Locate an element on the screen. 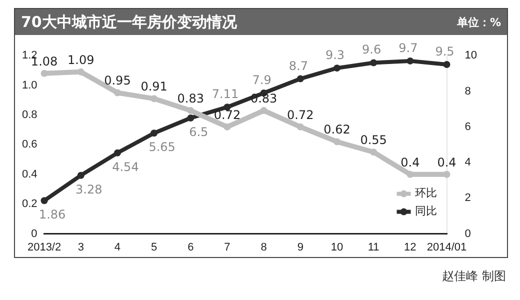 Image resolution: width=520 pixels, height=300 pixels. data-label: 9.6 is located at coordinates (372, 49).